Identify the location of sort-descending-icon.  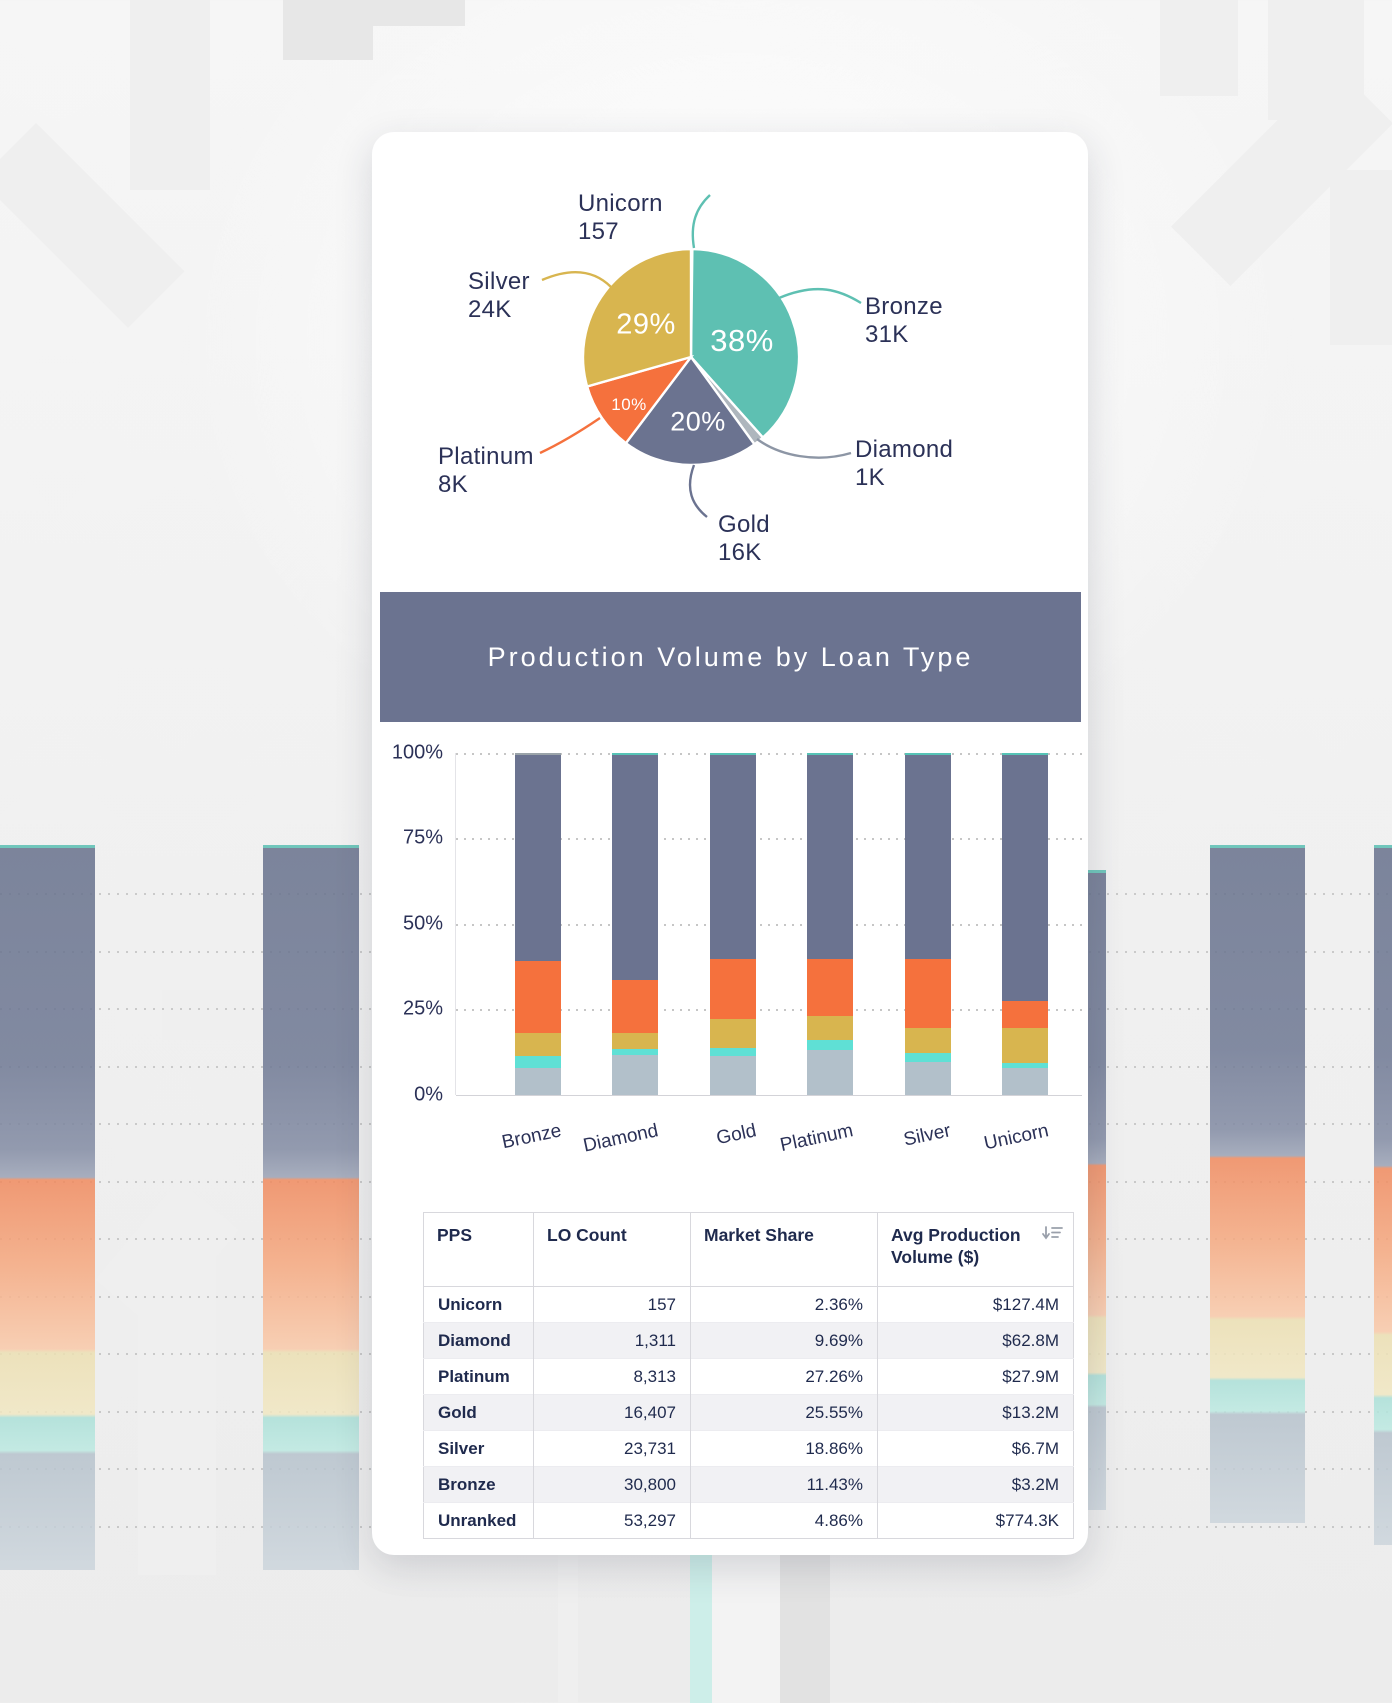
(1052, 1233).